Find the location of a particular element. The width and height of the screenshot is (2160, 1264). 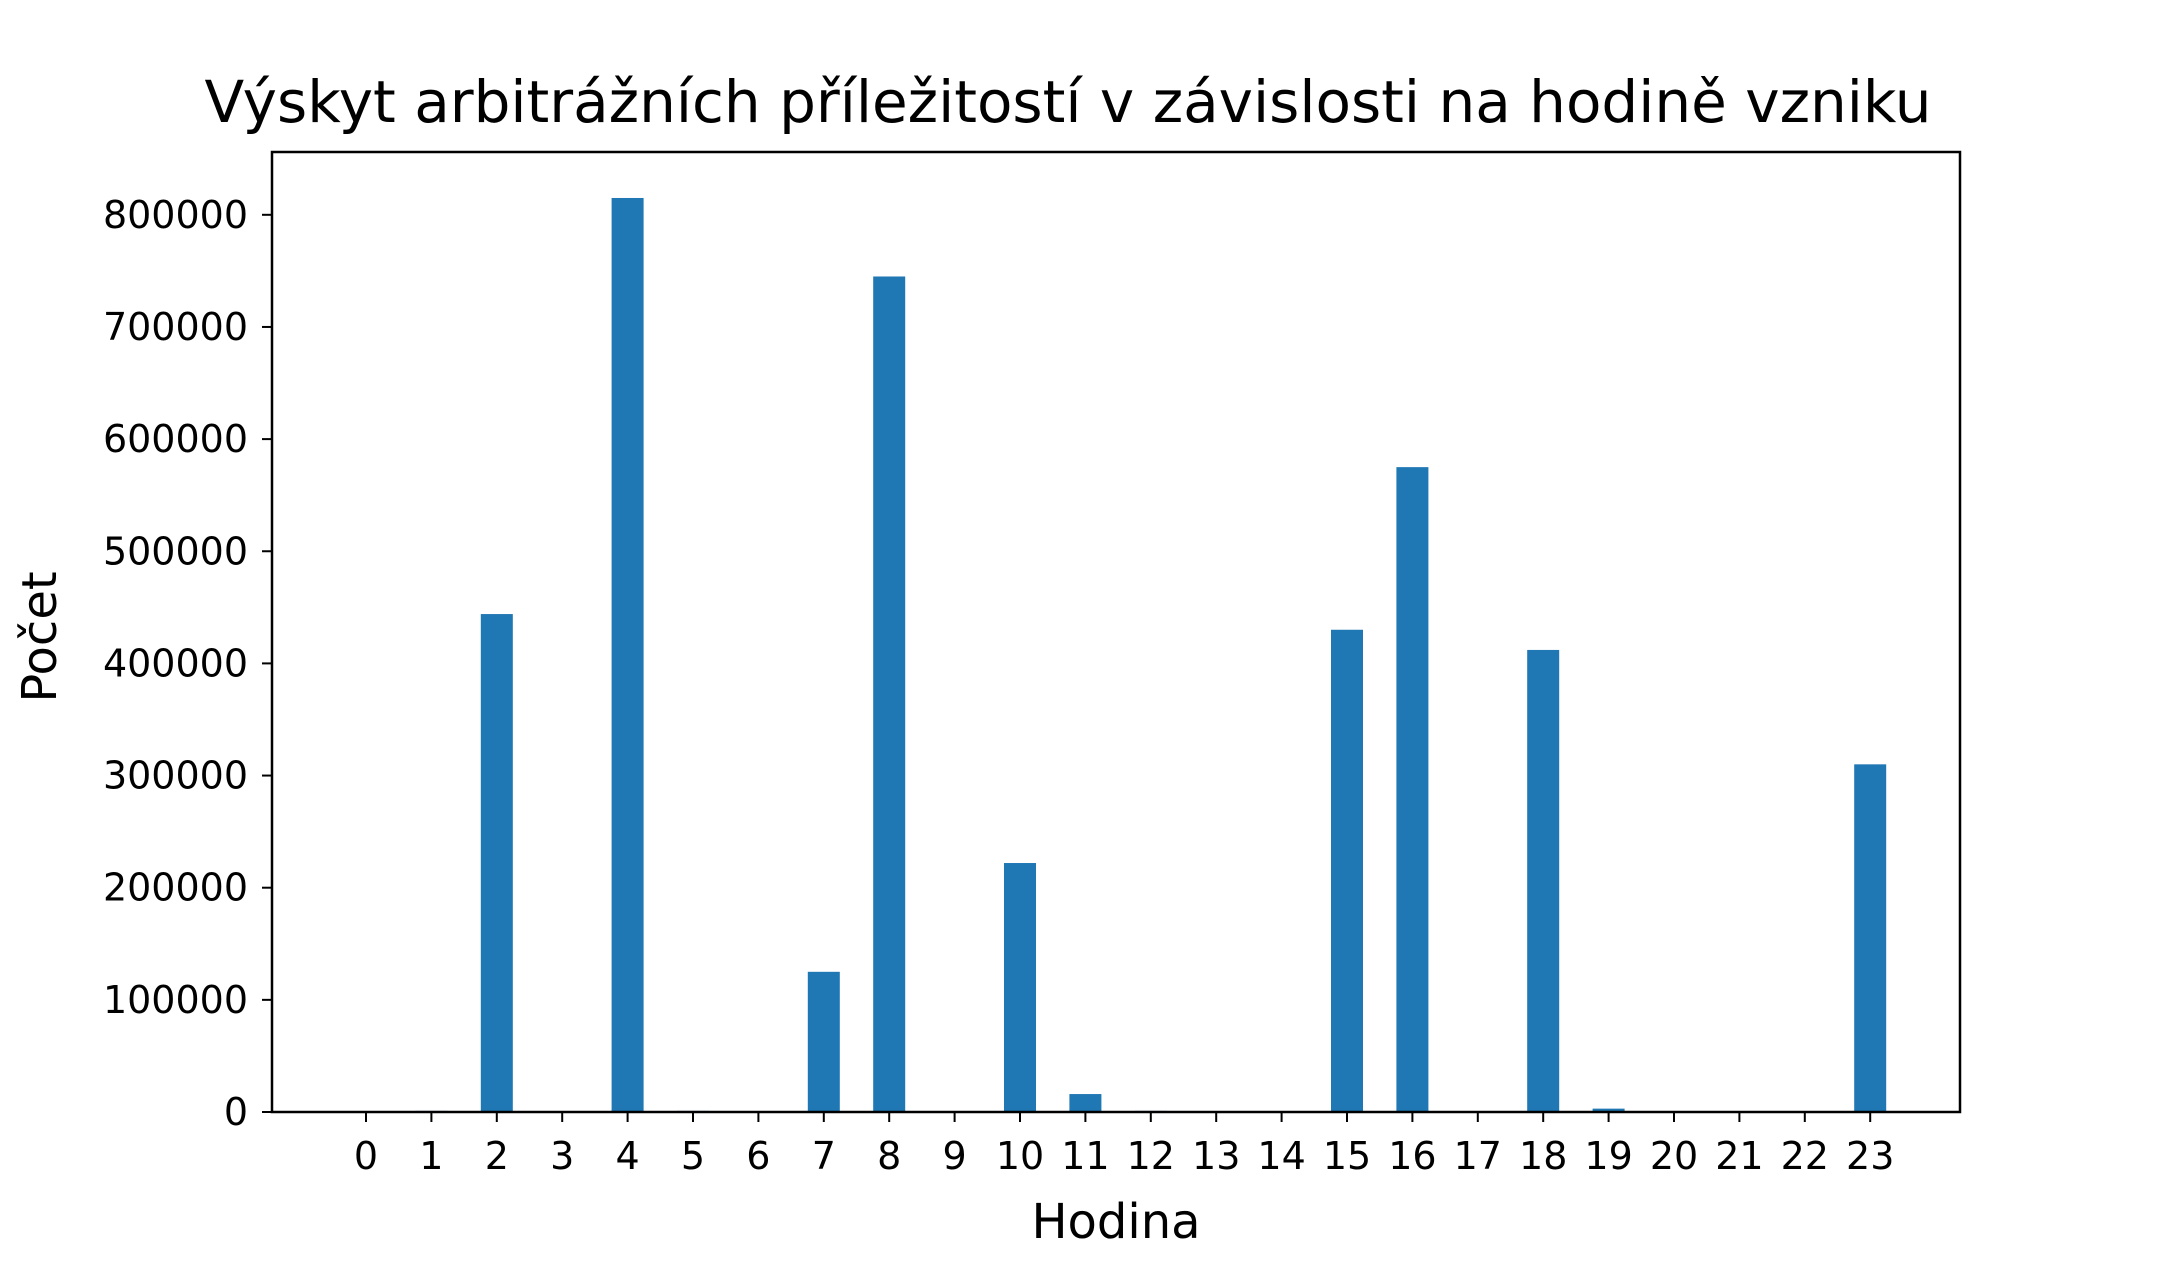

y-tick-label: 500000 is located at coordinates (175, 551).